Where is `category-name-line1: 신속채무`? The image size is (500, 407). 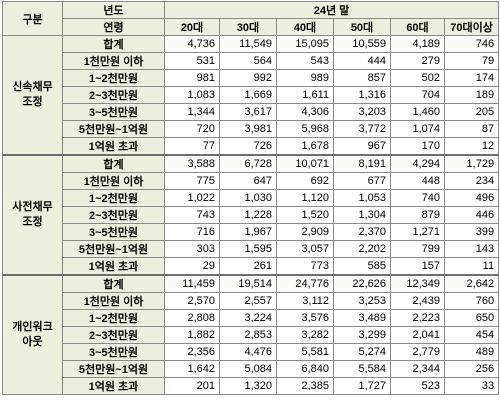
category-name-line1: 신속채무 is located at coordinates (32, 87).